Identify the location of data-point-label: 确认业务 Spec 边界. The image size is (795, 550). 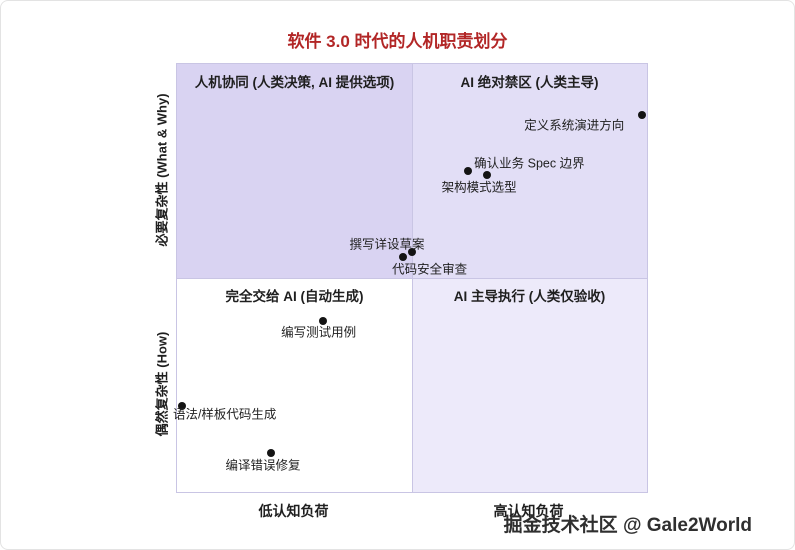
(529, 163).